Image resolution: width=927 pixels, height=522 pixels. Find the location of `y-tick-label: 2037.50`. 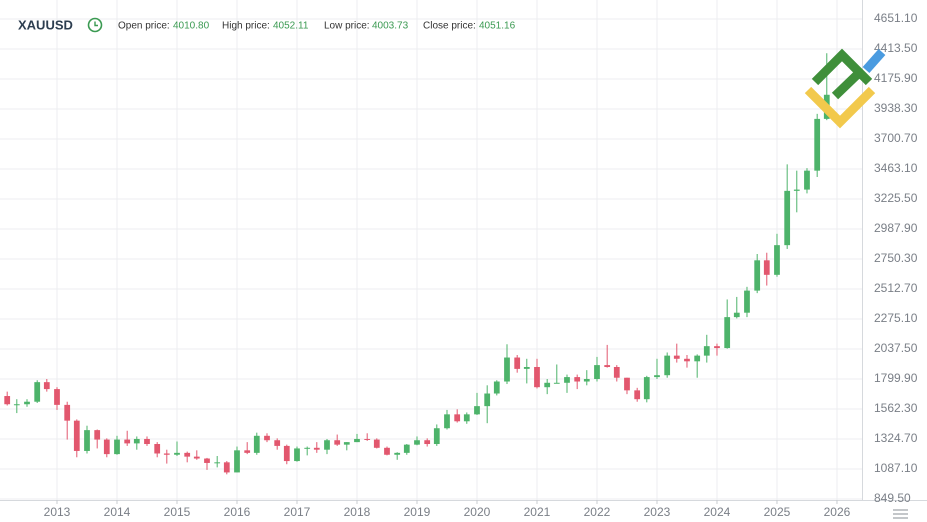

y-tick-label: 2037.50 is located at coordinates (896, 348).